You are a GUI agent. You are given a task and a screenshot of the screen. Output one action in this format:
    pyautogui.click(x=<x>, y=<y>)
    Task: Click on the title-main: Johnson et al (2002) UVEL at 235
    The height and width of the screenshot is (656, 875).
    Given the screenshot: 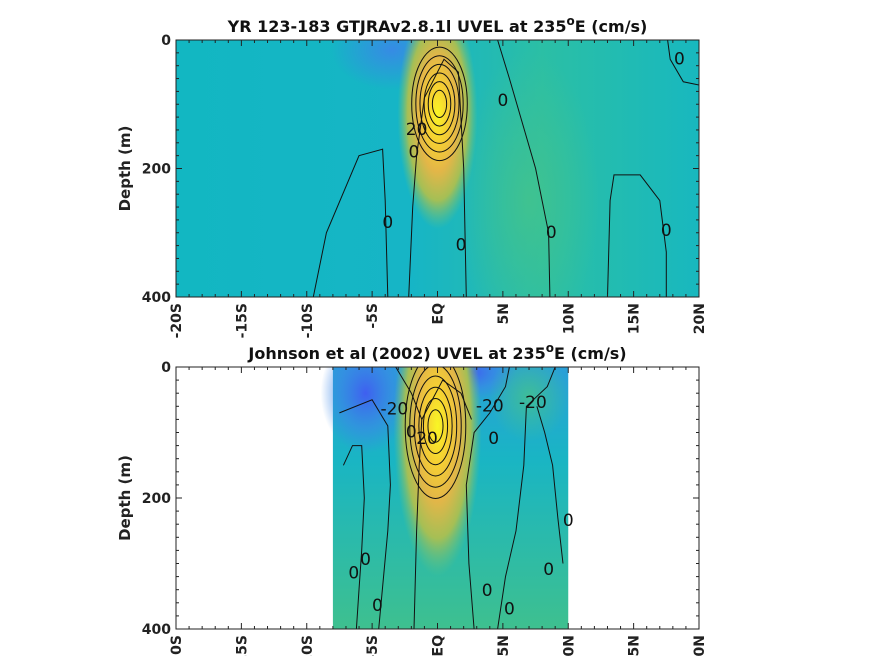 What is the action you would take?
    pyautogui.click(x=396, y=353)
    